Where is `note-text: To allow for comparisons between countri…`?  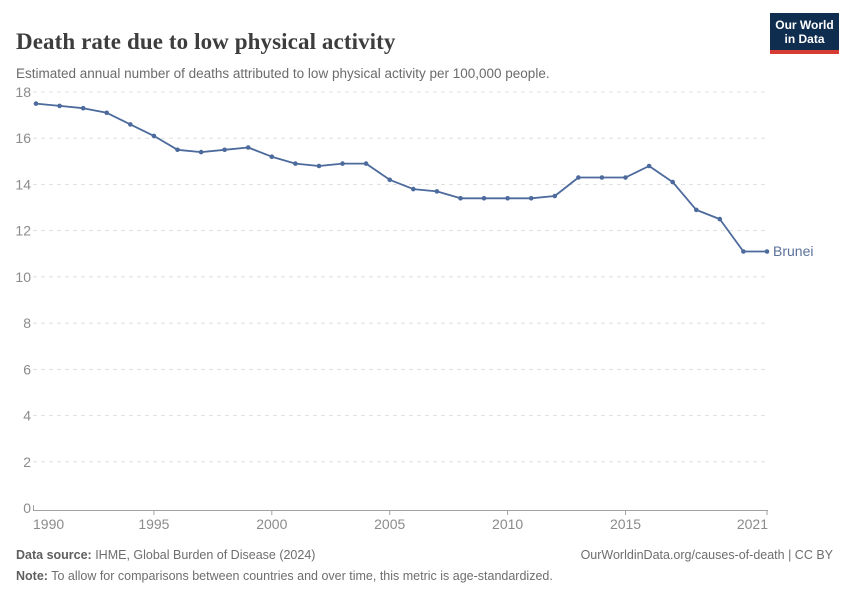 note-text: To allow for comparisons between countri… is located at coordinates (300, 575).